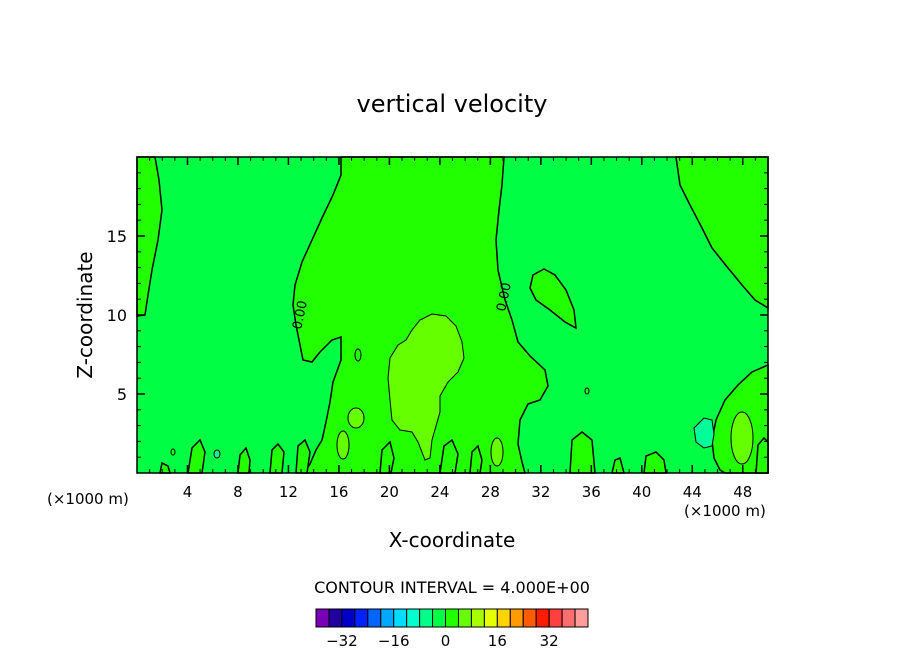 Image resolution: width=904 pixels, height=658 pixels. What do you see at coordinates (446, 641) in the screenshot?
I see `colorbar-tick-label: 0` at bounding box center [446, 641].